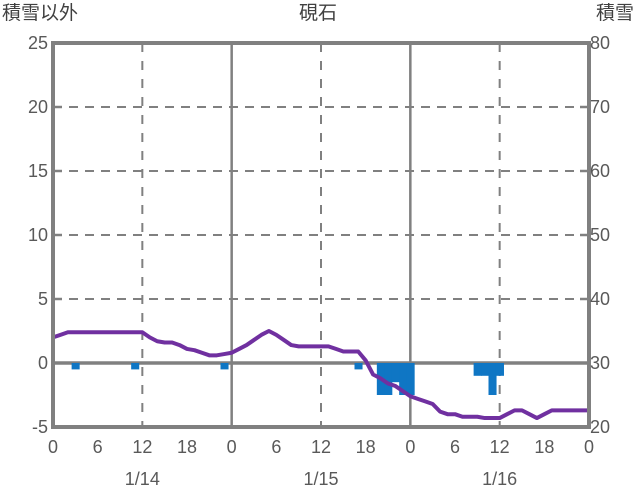 The width and height of the screenshot is (636, 501). Describe the element at coordinates (600, 427) in the screenshot. I see `y-axis-right-tick-label: 20` at that location.